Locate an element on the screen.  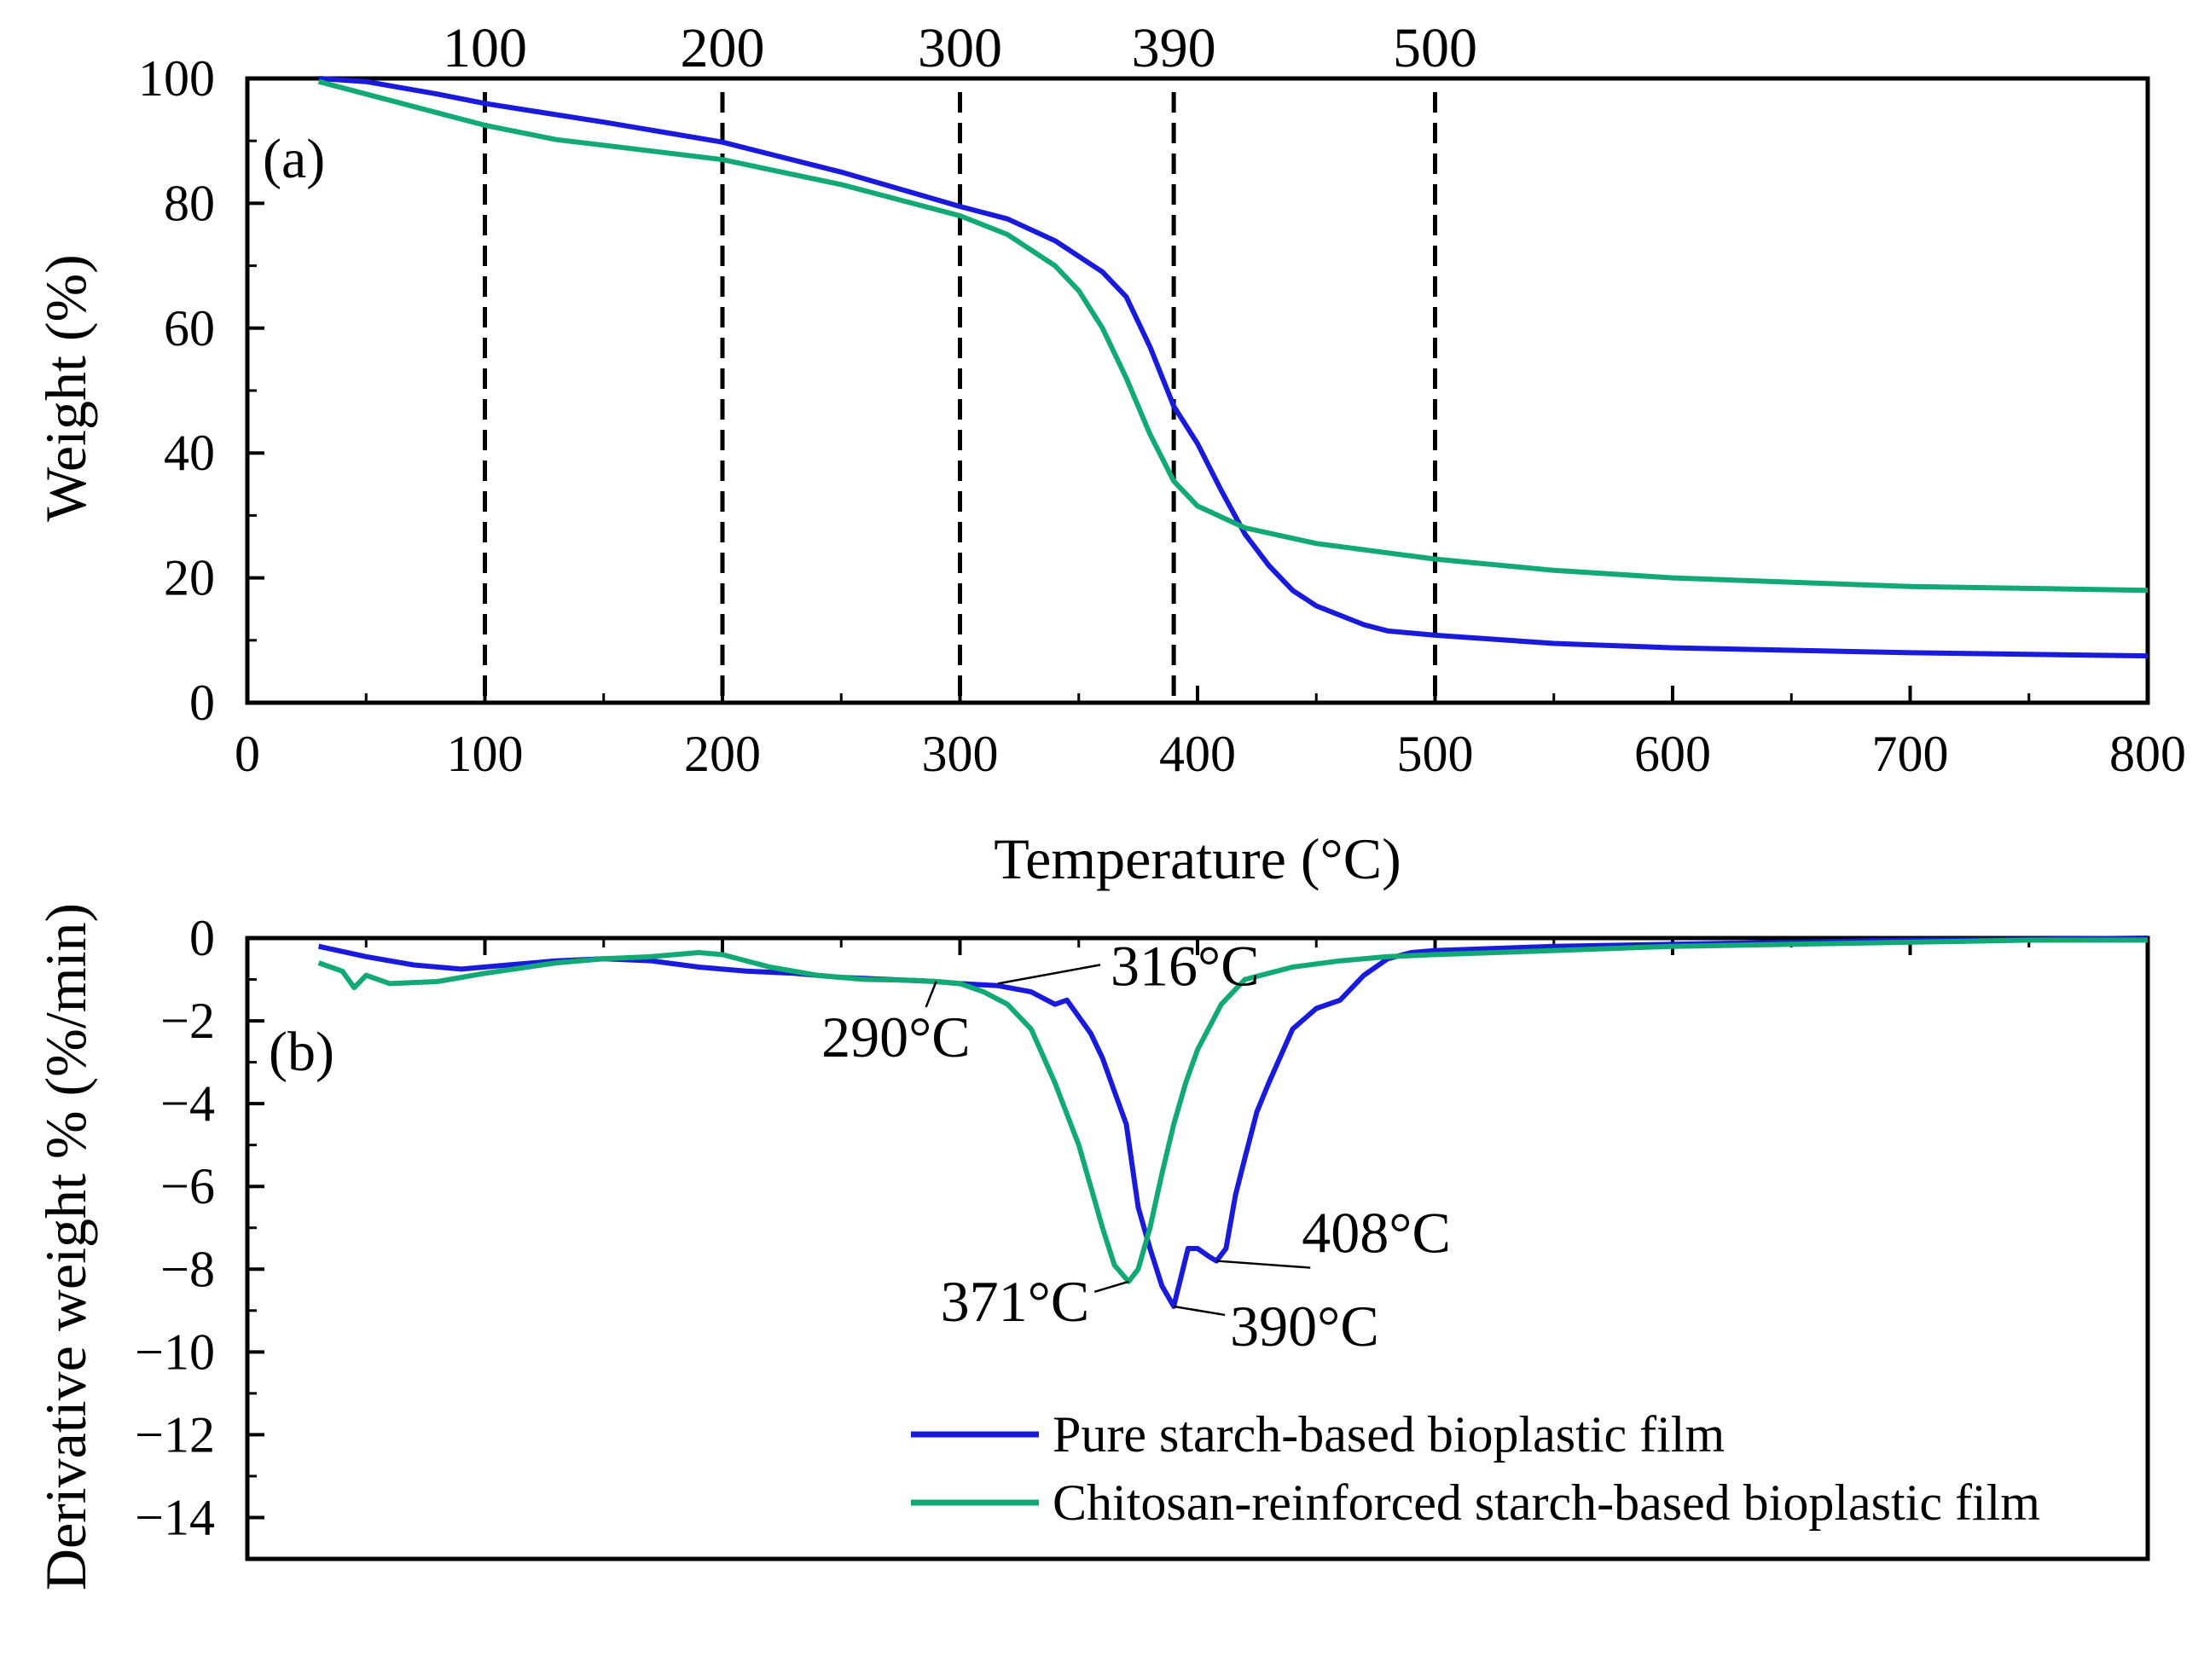
x-tick-label: 400 is located at coordinates (1197, 754).